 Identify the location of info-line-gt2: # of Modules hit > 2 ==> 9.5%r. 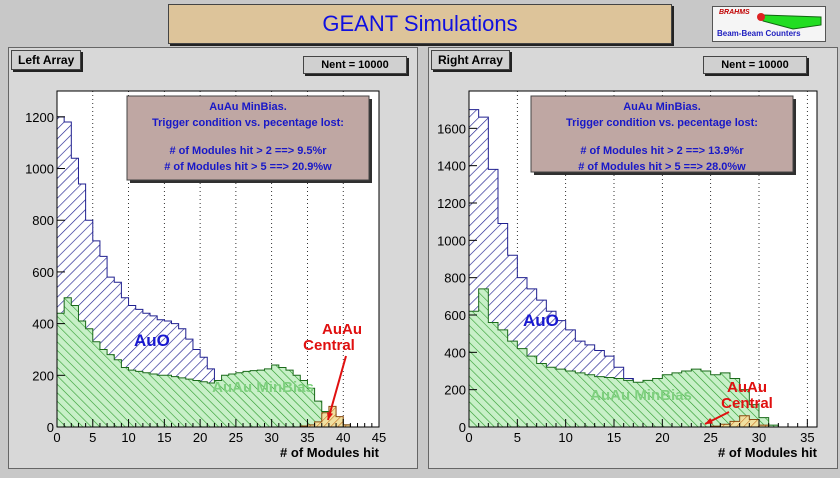
(248, 151).